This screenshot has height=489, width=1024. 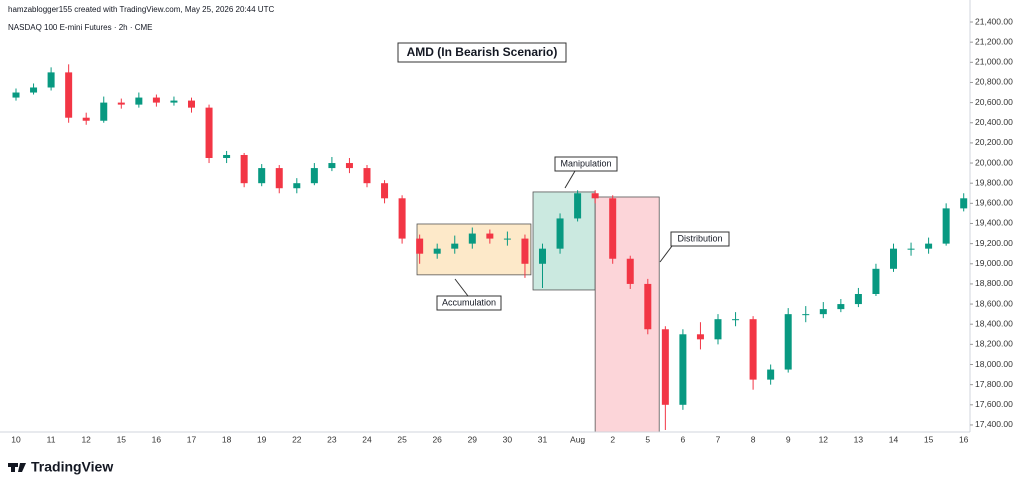 What do you see at coordinates (994, 62) in the screenshot?
I see `y-tick-label: 21,000.00` at bounding box center [994, 62].